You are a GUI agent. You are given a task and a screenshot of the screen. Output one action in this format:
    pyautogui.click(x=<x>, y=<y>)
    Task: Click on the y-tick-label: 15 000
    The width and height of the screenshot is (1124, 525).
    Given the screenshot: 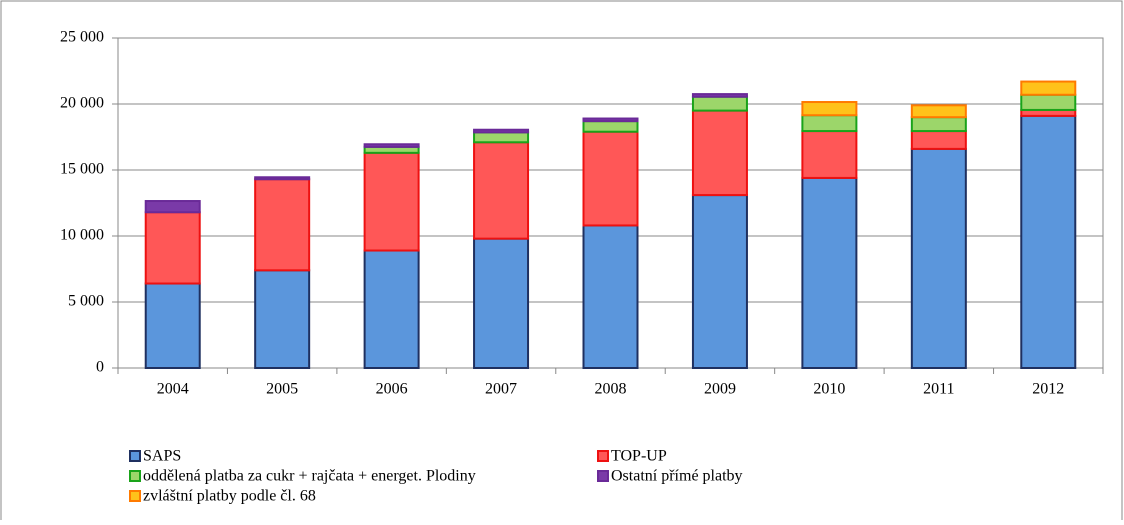 What is the action you would take?
    pyautogui.click(x=82, y=169)
    